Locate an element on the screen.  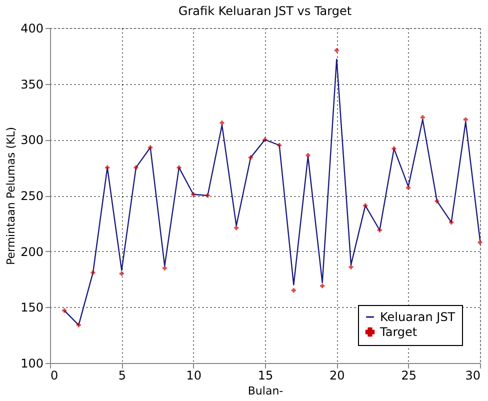
x-axis-title: Bulan- is located at coordinates (266, 391).